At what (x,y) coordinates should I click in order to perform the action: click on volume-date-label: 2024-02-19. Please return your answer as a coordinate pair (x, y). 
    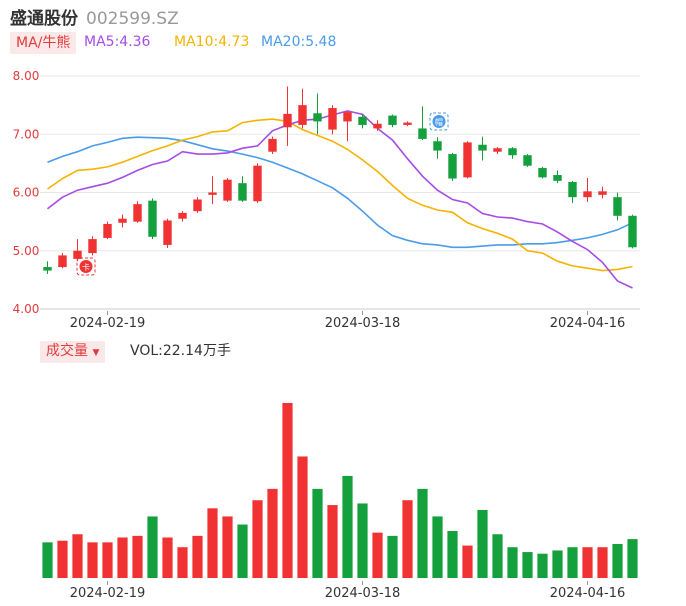
    Looking at the image, I should click on (108, 593).